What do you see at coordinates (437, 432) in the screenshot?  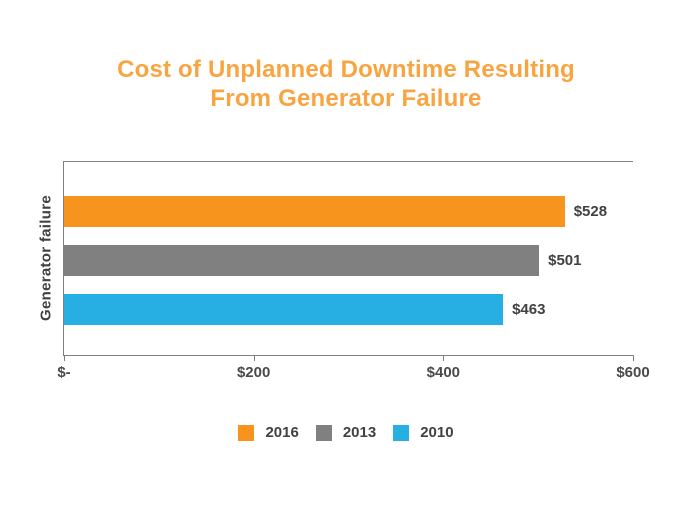 I see `legend-label-2010: 2010` at bounding box center [437, 432].